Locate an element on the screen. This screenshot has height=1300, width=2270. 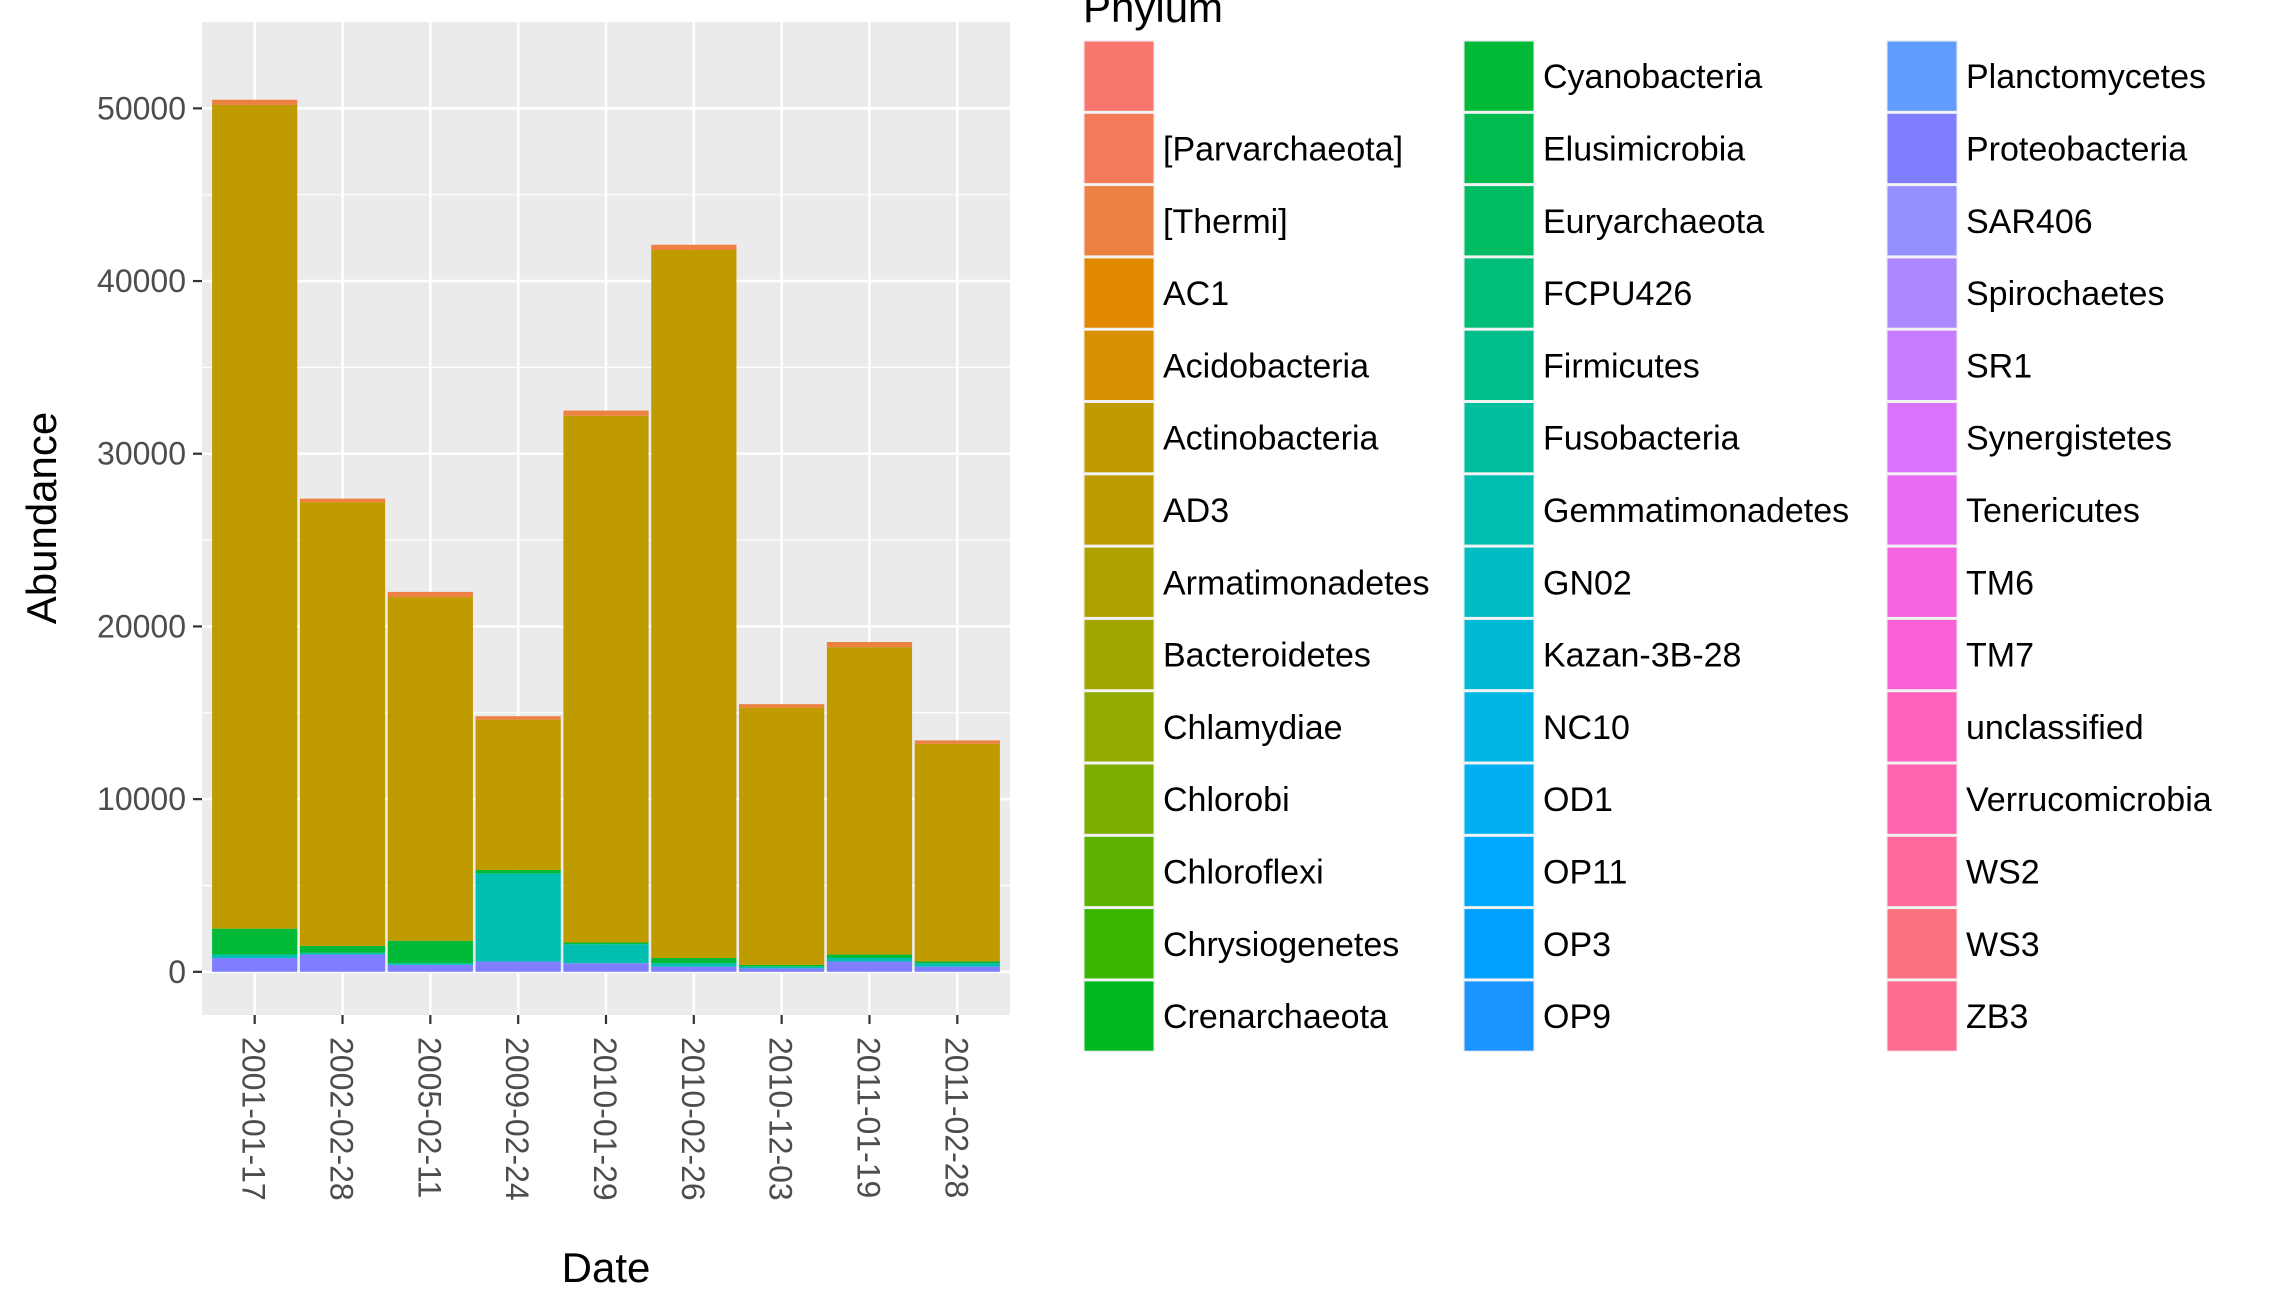
y-tick-label: 20000 is located at coordinates (141, 626).